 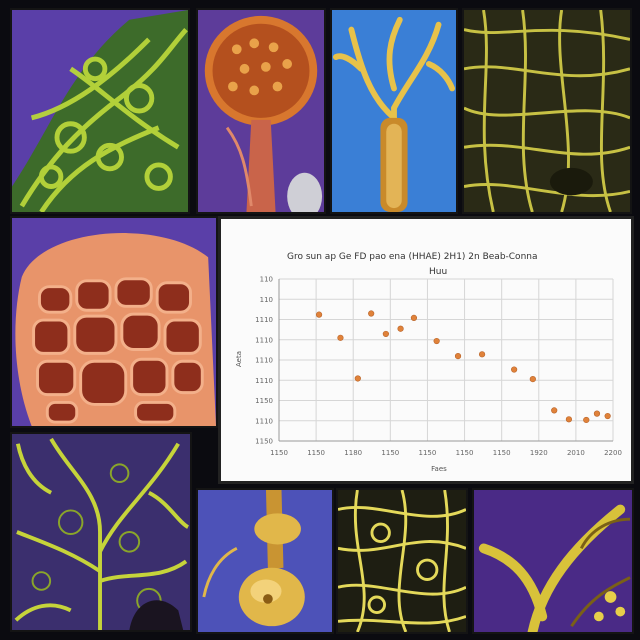 What do you see at coordinates (101, 532) in the screenshot?
I see `tile-green-branches` at bounding box center [101, 532].